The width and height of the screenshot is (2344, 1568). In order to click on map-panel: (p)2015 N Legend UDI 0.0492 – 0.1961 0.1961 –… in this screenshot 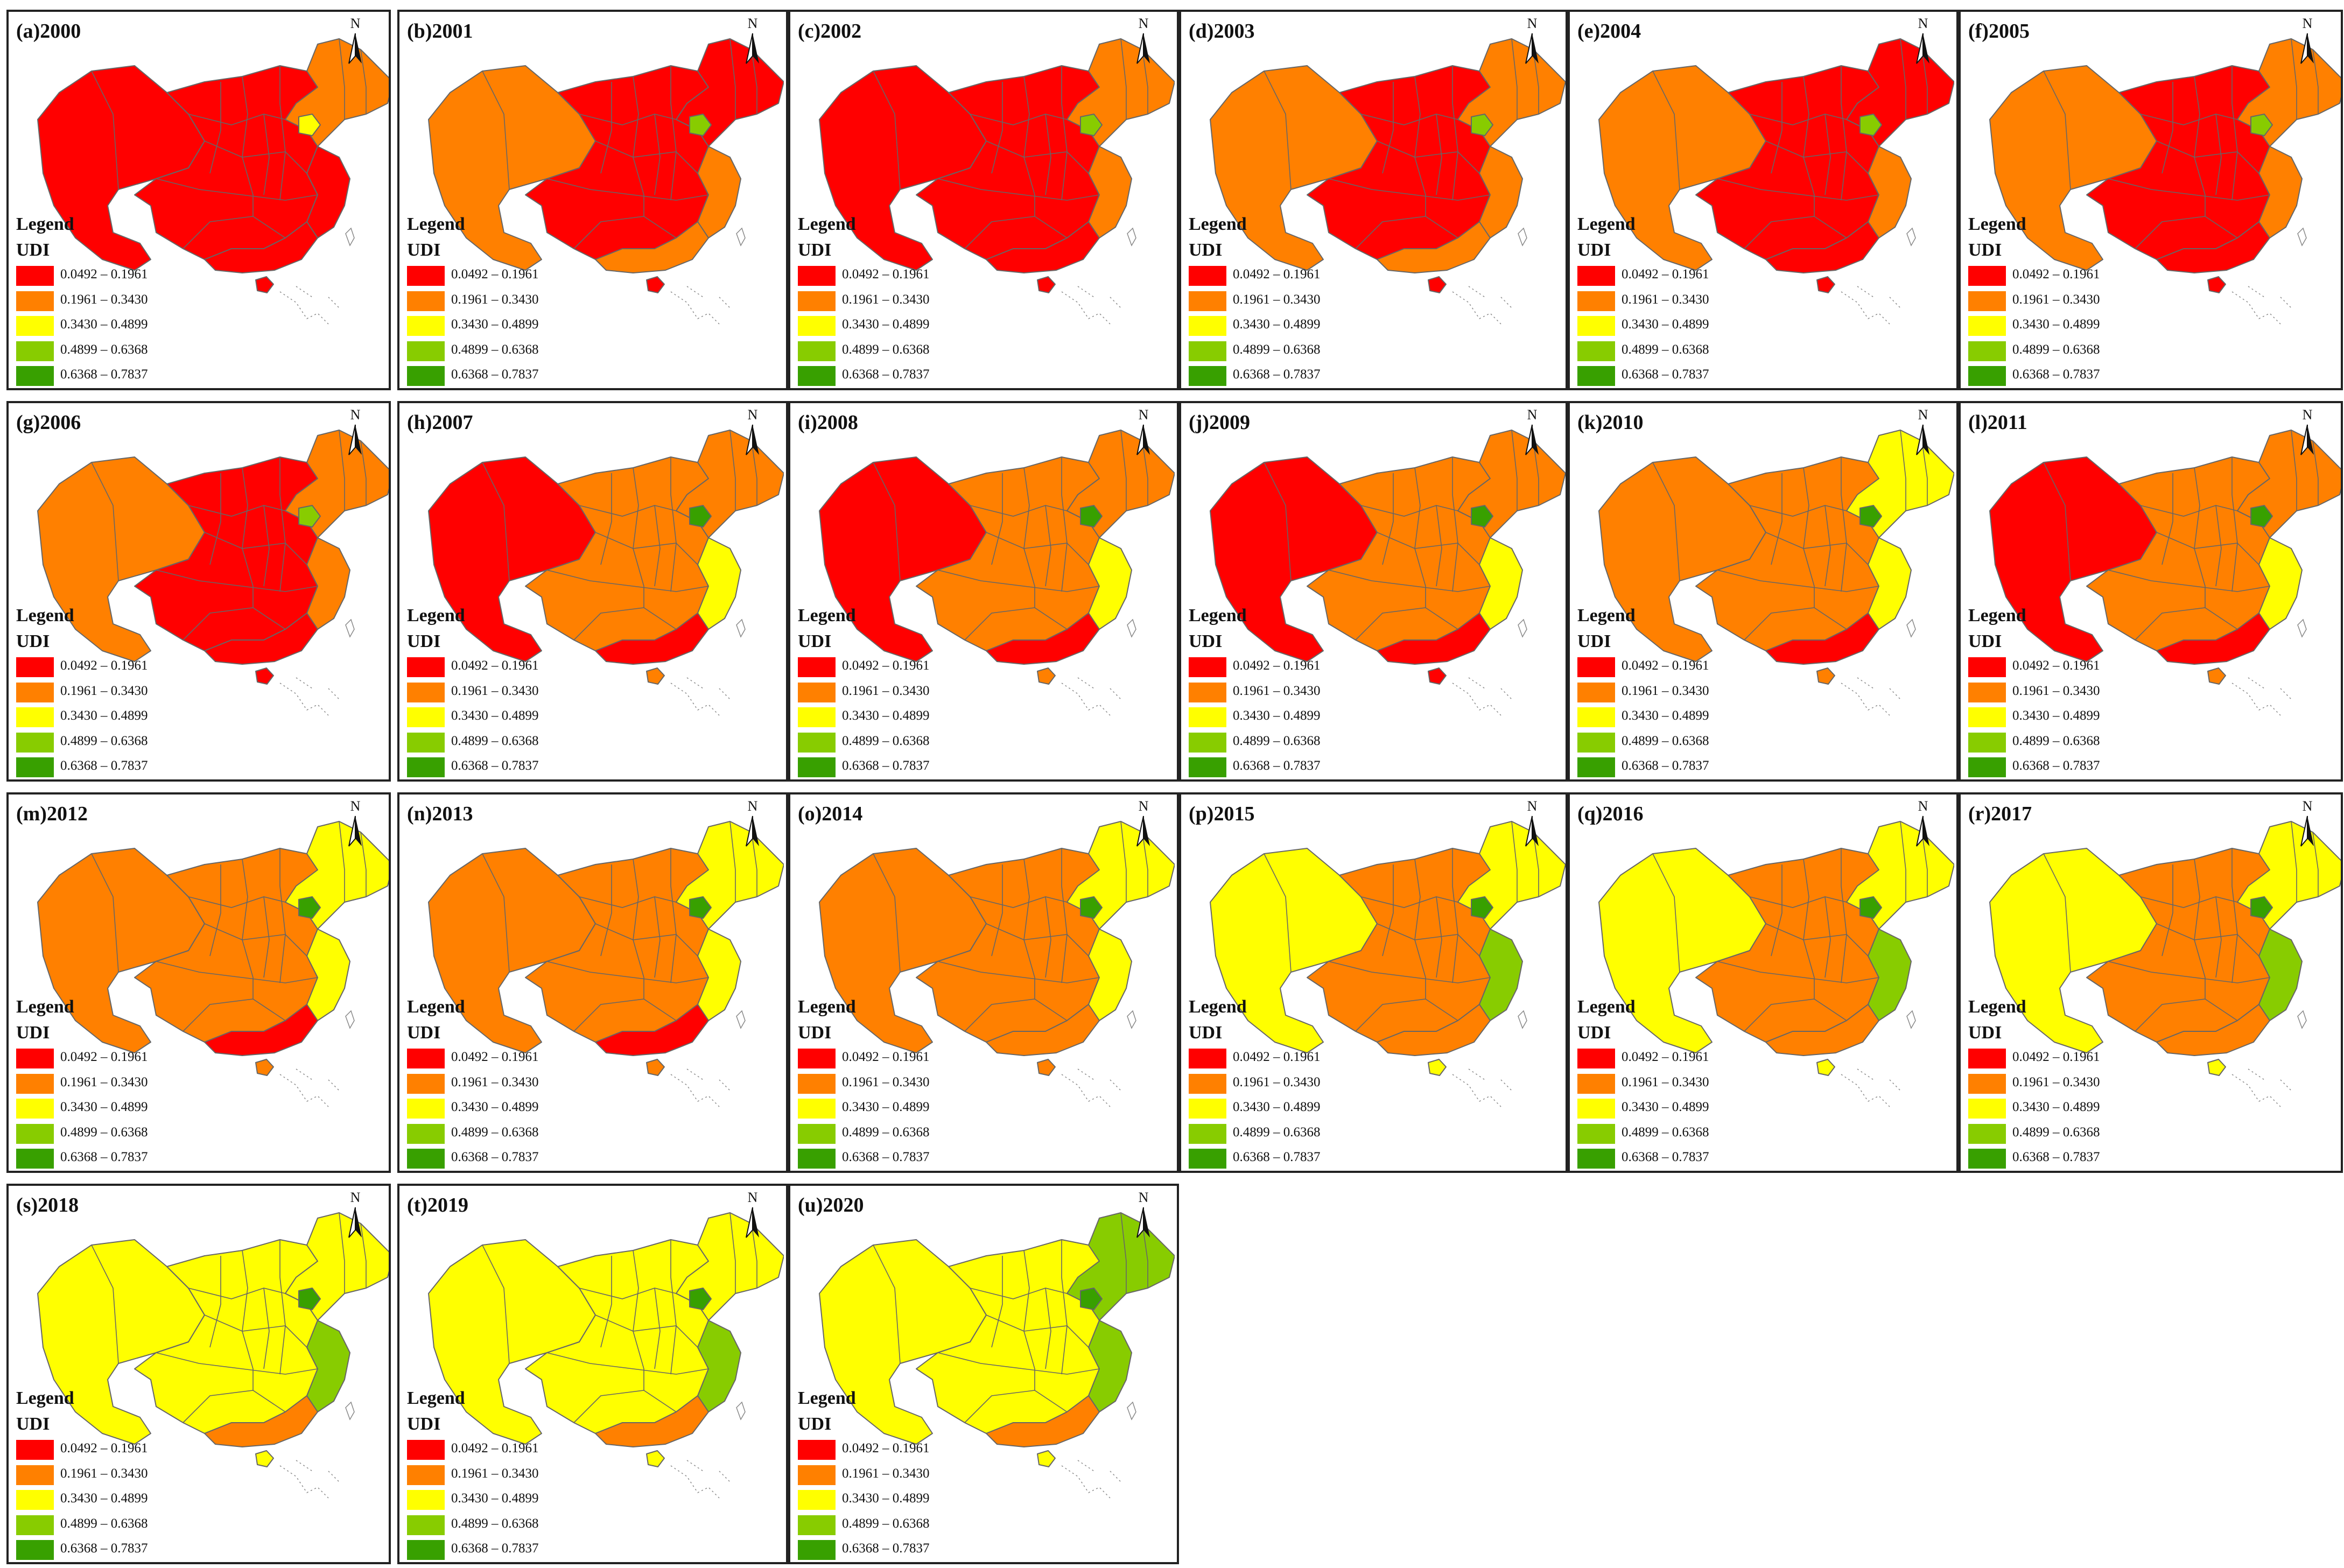, I will do `click(1373, 982)`.